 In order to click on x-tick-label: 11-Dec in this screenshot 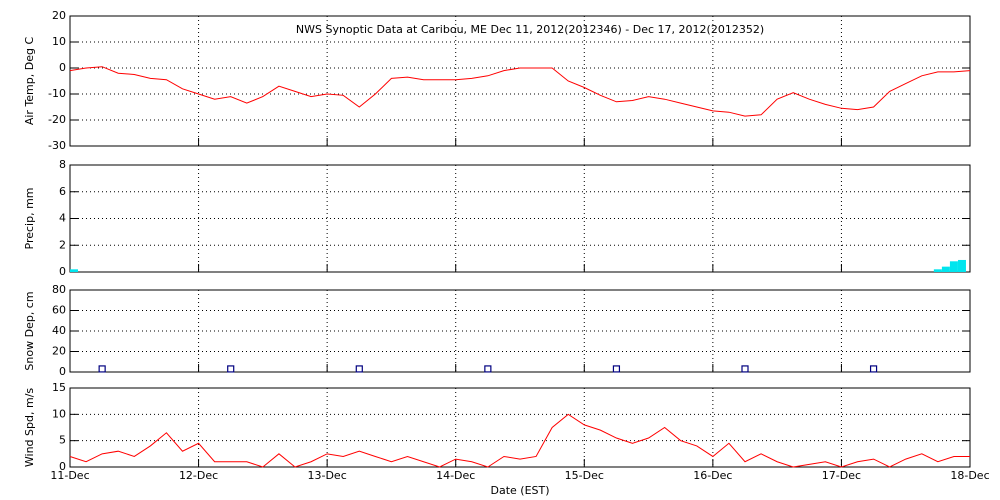, I will do `click(69, 475)`.